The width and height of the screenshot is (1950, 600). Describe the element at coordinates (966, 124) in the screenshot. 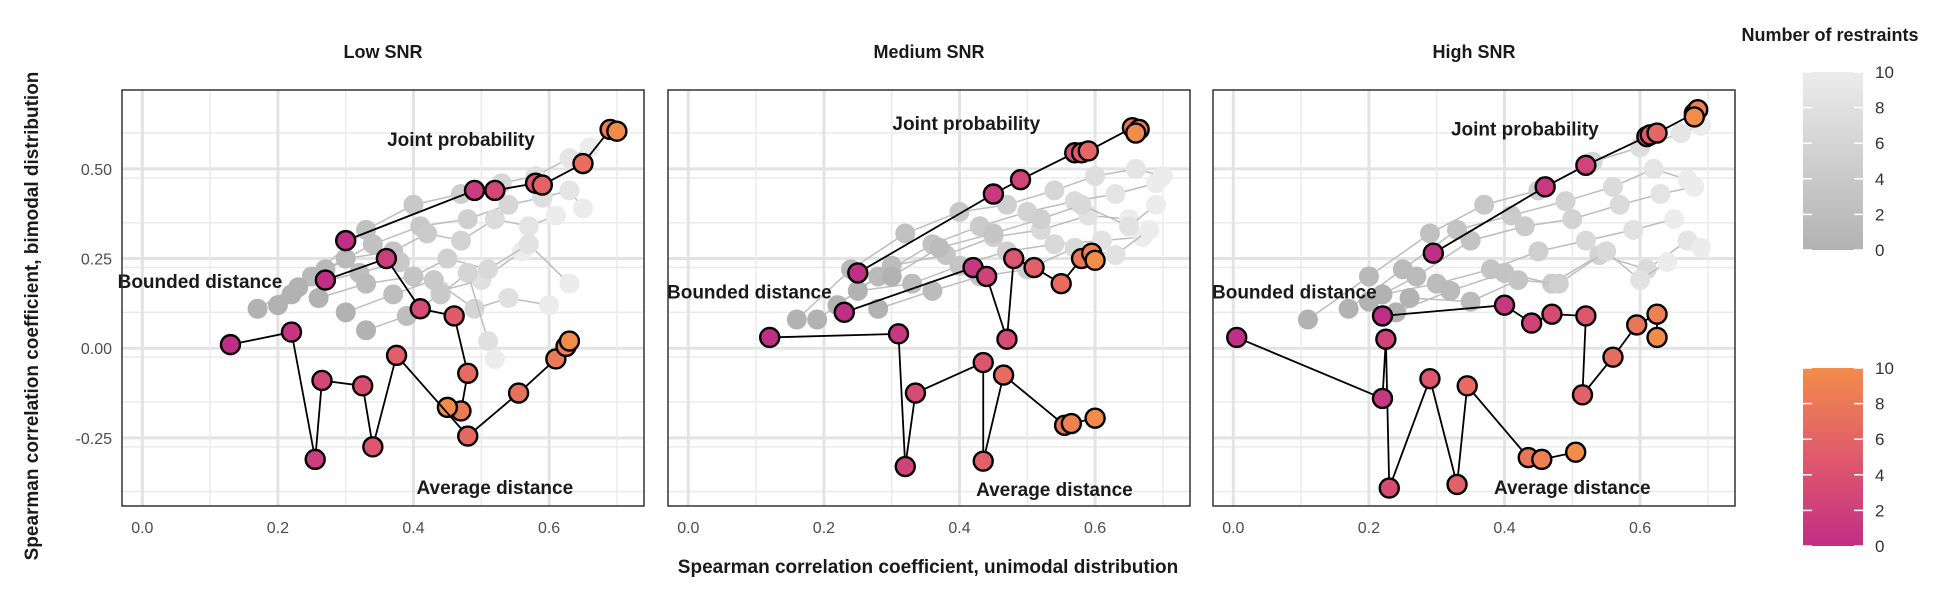

I see `annotation-label: Joint probability` at that location.